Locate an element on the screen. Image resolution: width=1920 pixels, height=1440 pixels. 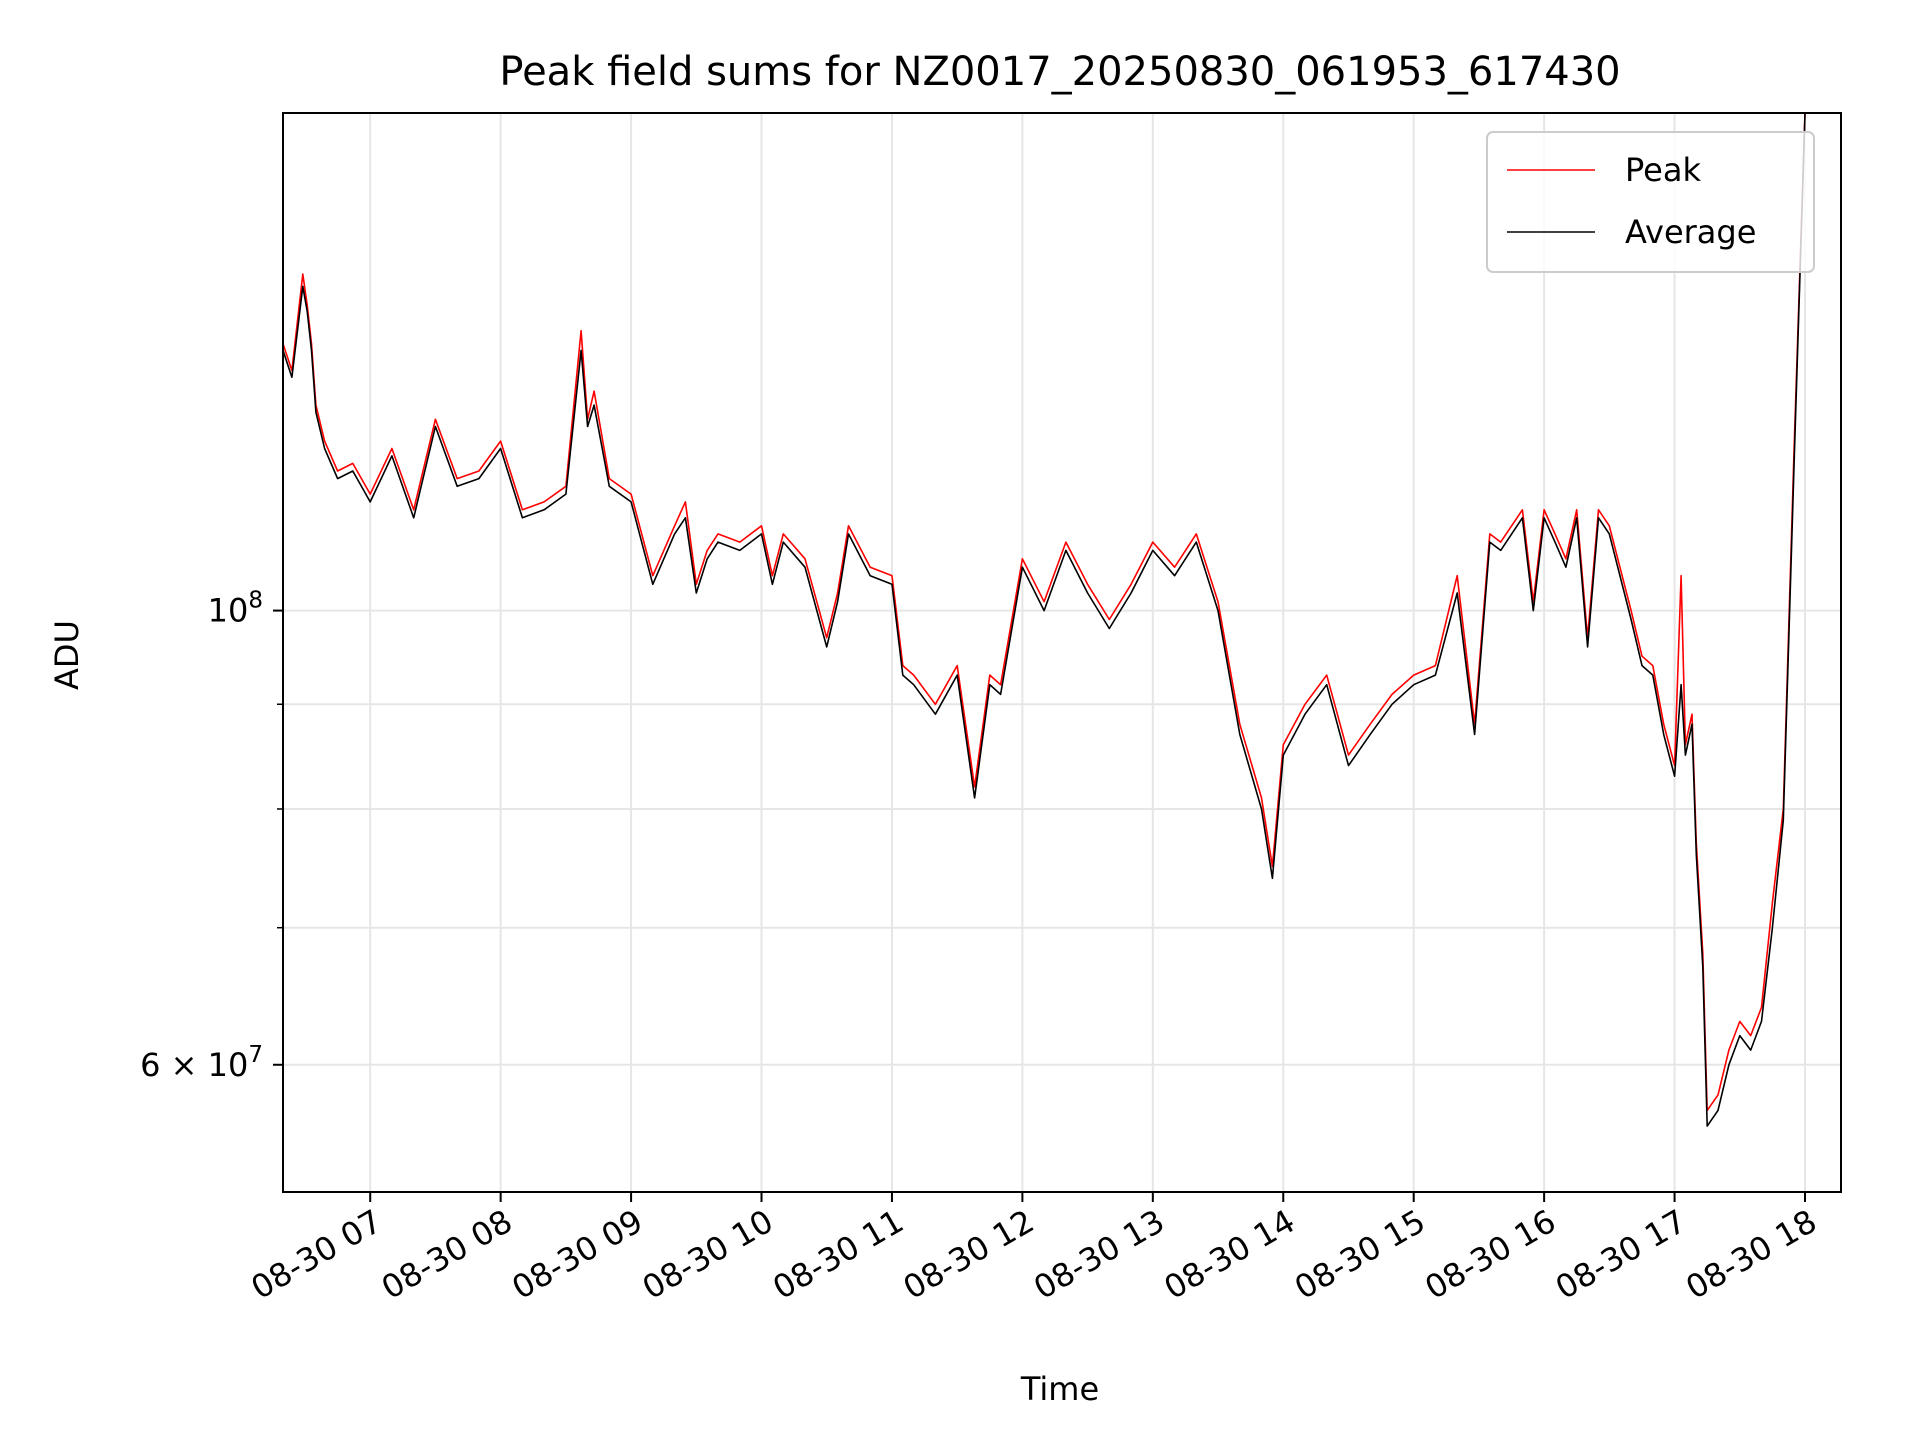
y-axis-ticks: 108 6 × 107 is located at coordinates (211, 836).